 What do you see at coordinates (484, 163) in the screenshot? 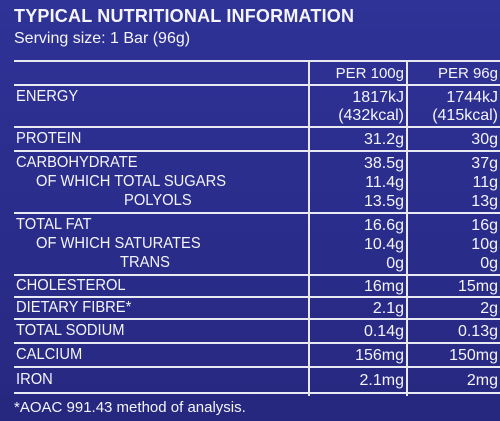
I see `carb-perserving: 37g` at bounding box center [484, 163].